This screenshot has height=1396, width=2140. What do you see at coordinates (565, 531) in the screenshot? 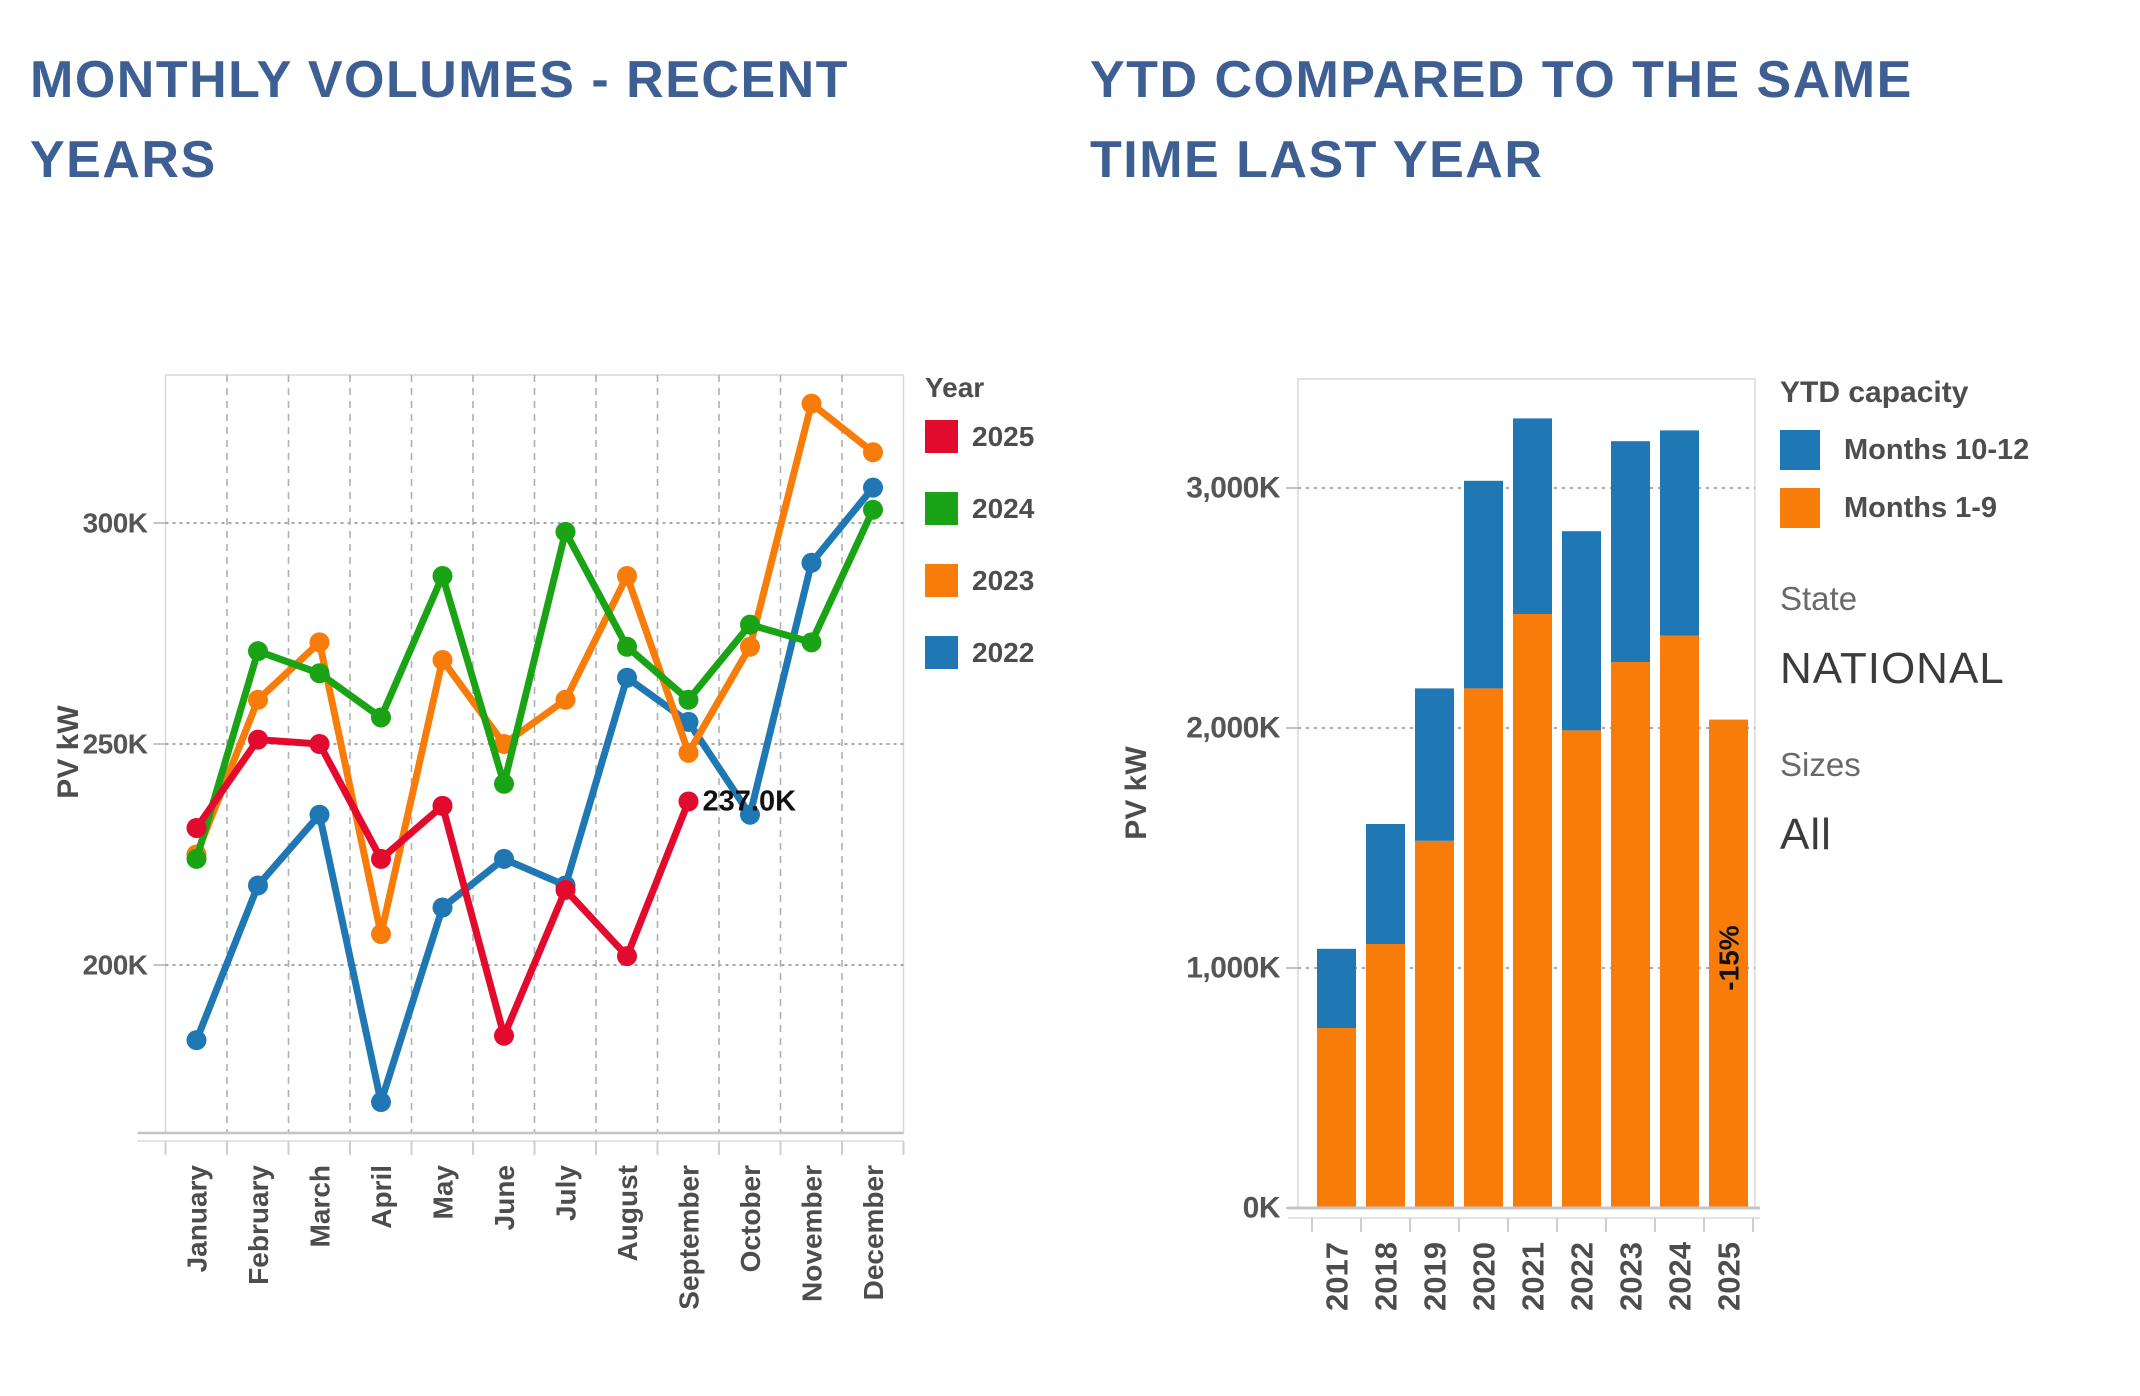
I see `point-2024-july` at bounding box center [565, 531].